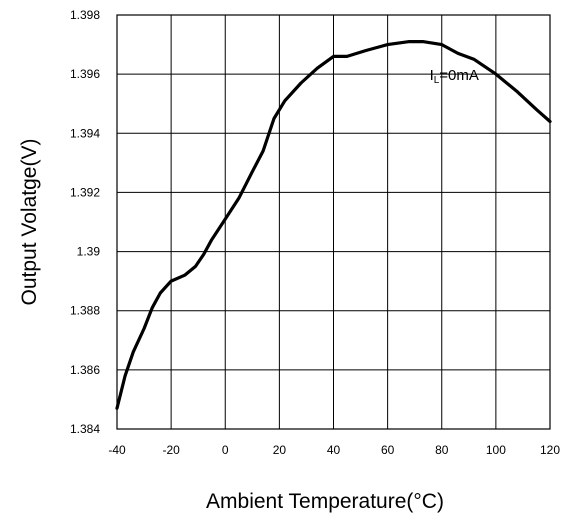 The width and height of the screenshot is (576, 522). I want to click on x-axis-ticks: -40 -20 0 20 40 60 80 100 120, so click(334, 450).